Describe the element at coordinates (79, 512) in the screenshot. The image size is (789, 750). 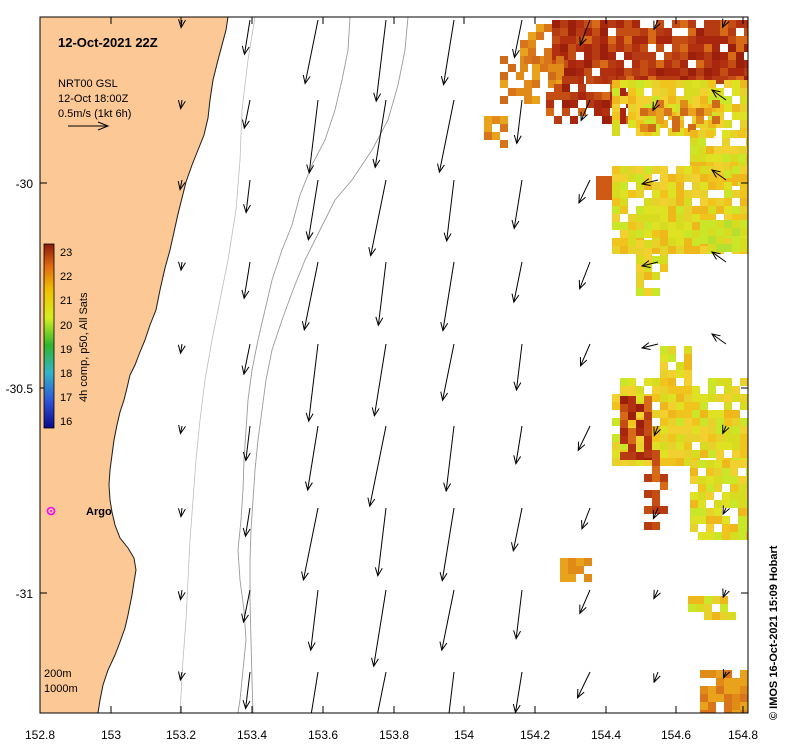
I see `argo-float: Argo` at that location.